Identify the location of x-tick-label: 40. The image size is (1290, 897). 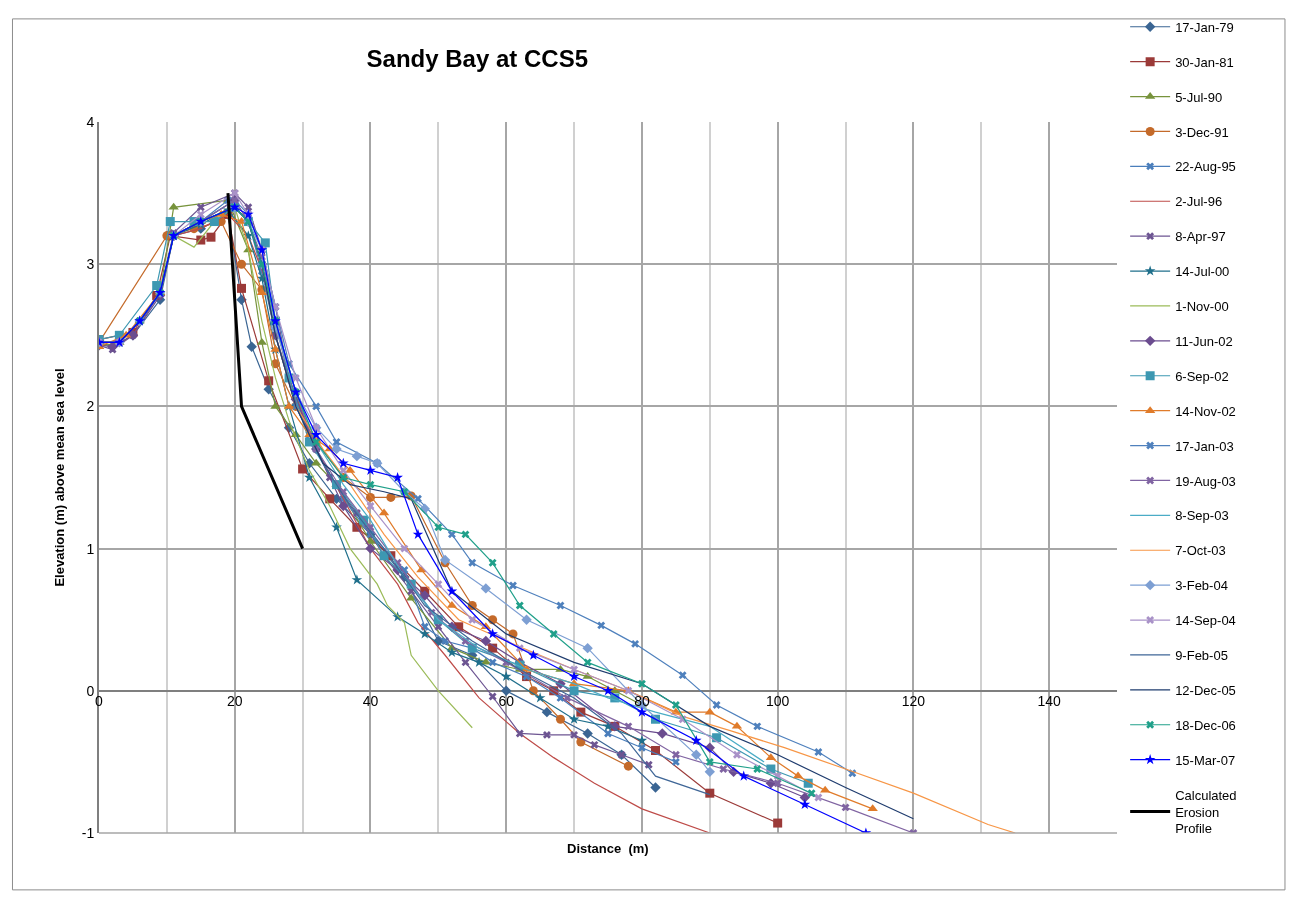
(370, 700).